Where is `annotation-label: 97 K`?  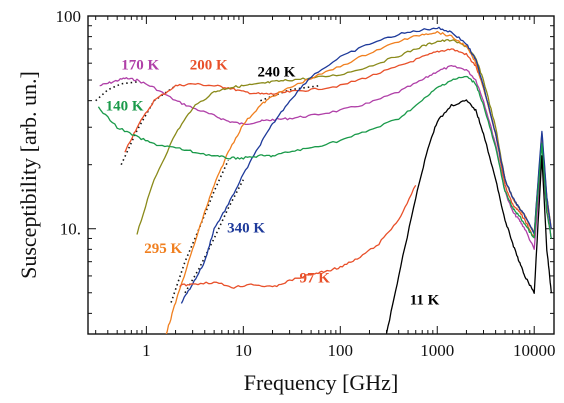
annotation-label: 97 K is located at coordinates (315, 278).